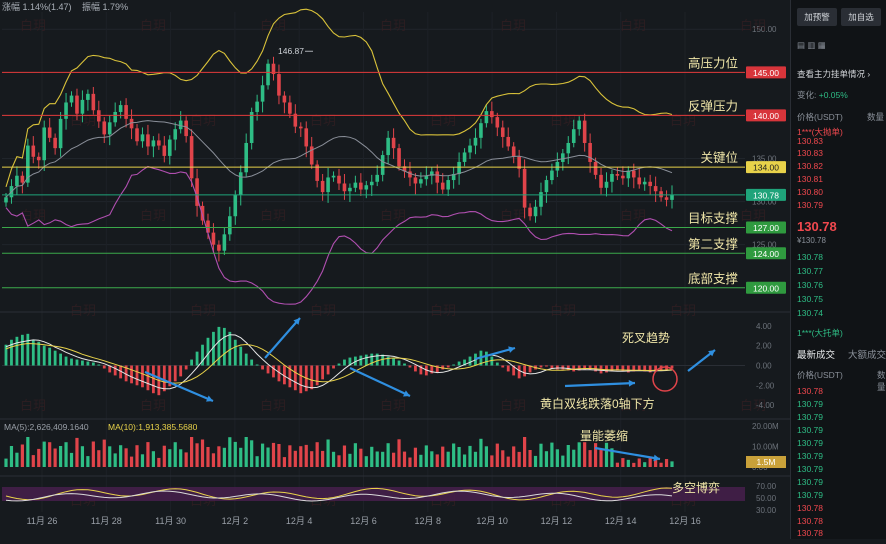 The height and width of the screenshot is (544, 886). What do you see at coordinates (557, 521) in the screenshot?
I see `time-tick-label: 12月 12` at bounding box center [557, 521].